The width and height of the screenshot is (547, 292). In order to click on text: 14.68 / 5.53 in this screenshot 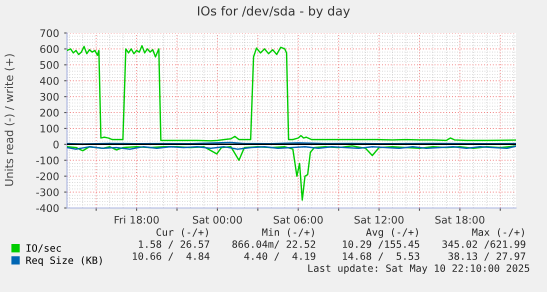, I will do `click(381, 256)`.